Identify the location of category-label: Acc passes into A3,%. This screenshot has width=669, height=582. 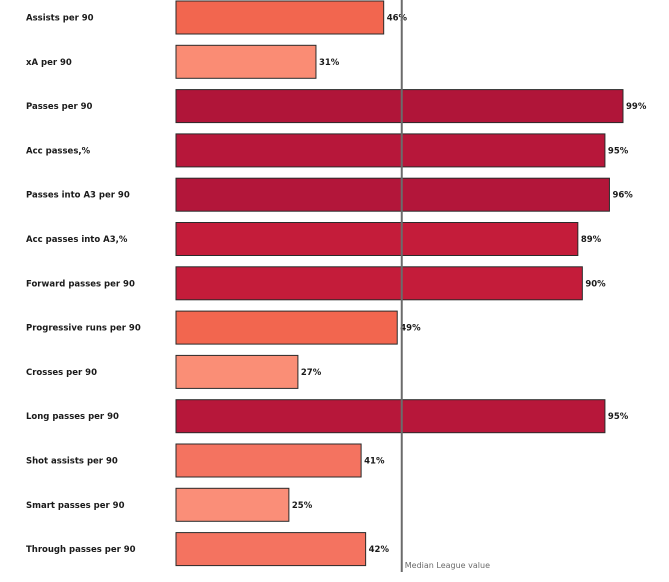
(77, 240).